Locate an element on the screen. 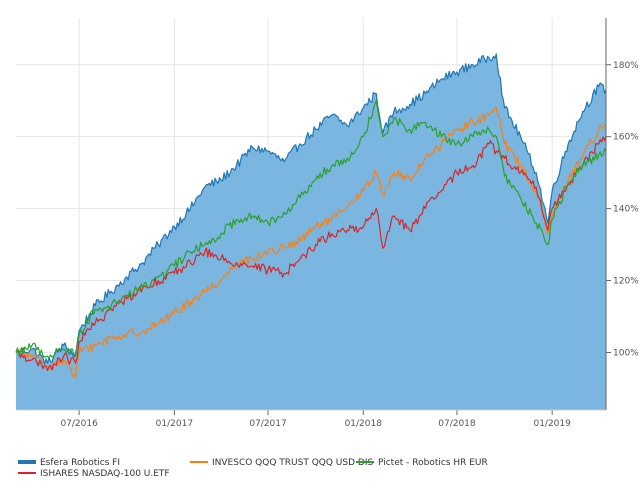 The height and width of the screenshot is (504, 640). x-tick-label: 07/2016 is located at coordinates (79, 424).